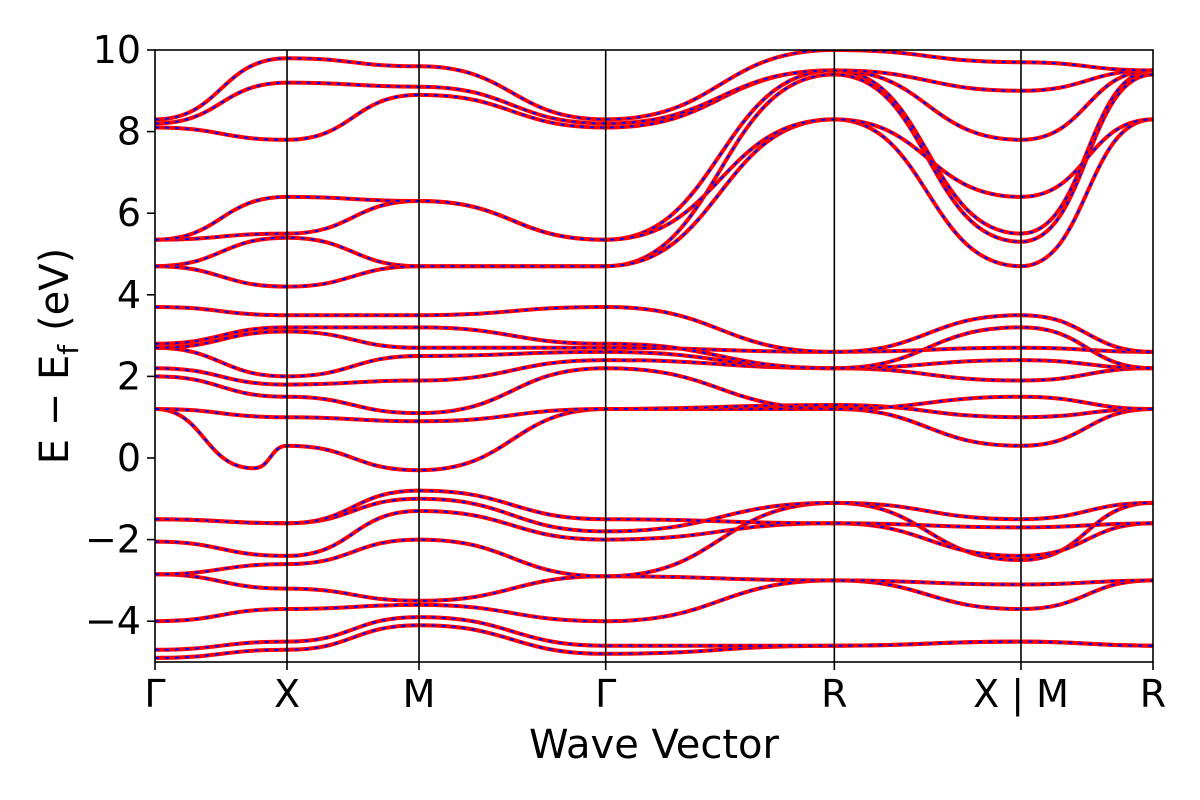  What do you see at coordinates (287, 694) in the screenshot?
I see `x-tick-label: X` at bounding box center [287, 694].